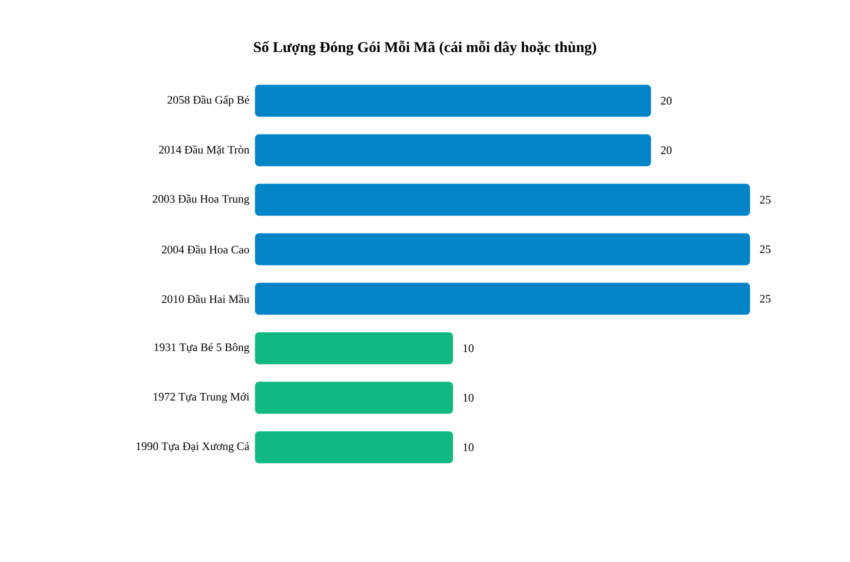 Image resolution: width=850 pixels, height=562 pixels. I want to click on y-tick-label: 1972 Tựa Trung Mới, so click(202, 397).